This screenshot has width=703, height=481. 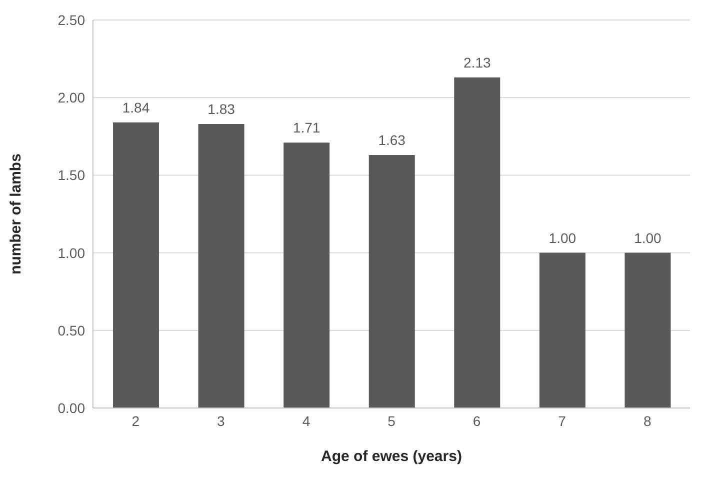 What do you see at coordinates (306, 420) in the screenshot?
I see `x-tick-label: 4` at bounding box center [306, 420].